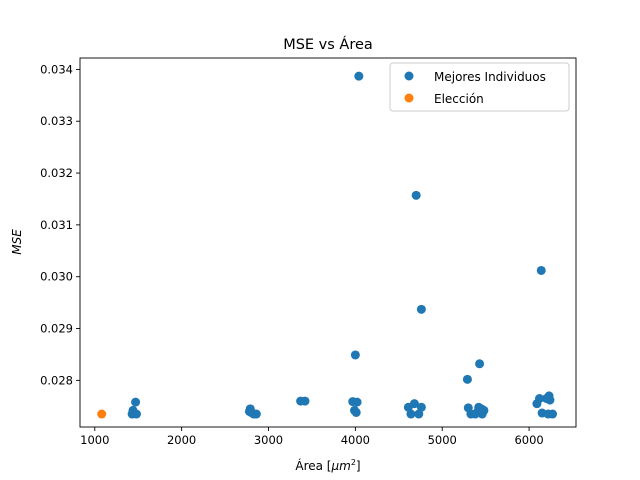 This screenshot has width=640, height=480. I want to click on legend-label-mejores-individuos: Mejores Individuos, so click(490, 77).